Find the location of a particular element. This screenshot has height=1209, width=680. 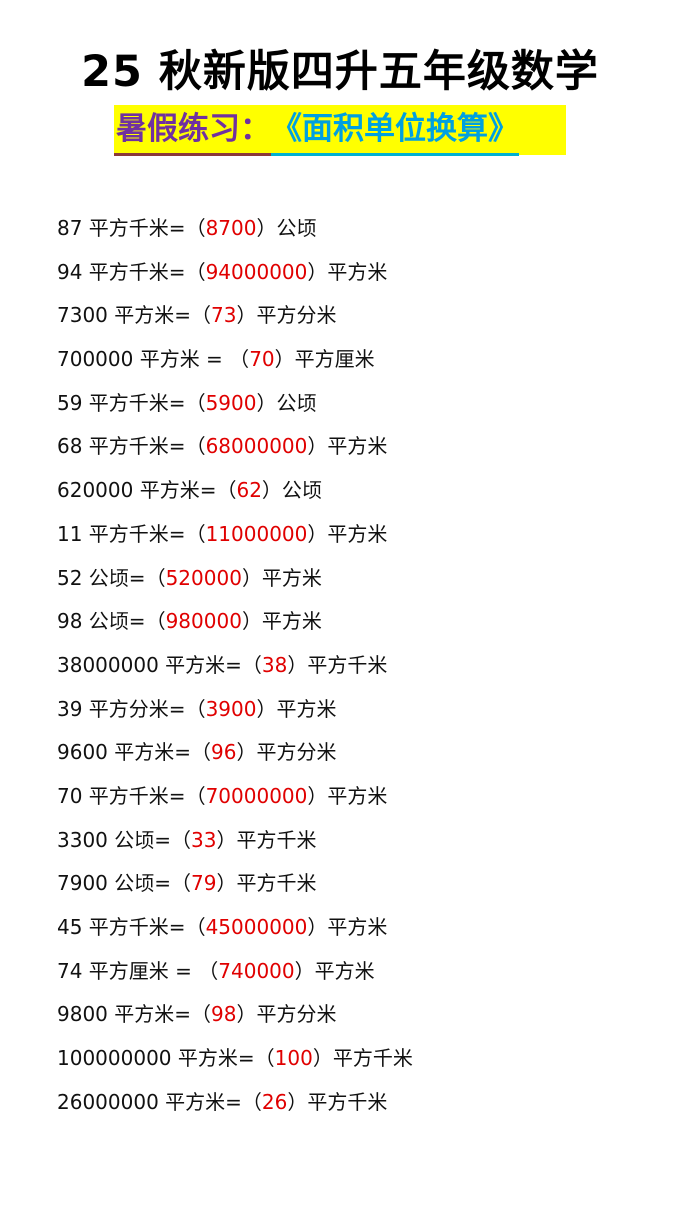

exercise-question: 11 平方千米=（ is located at coordinates (131, 533).